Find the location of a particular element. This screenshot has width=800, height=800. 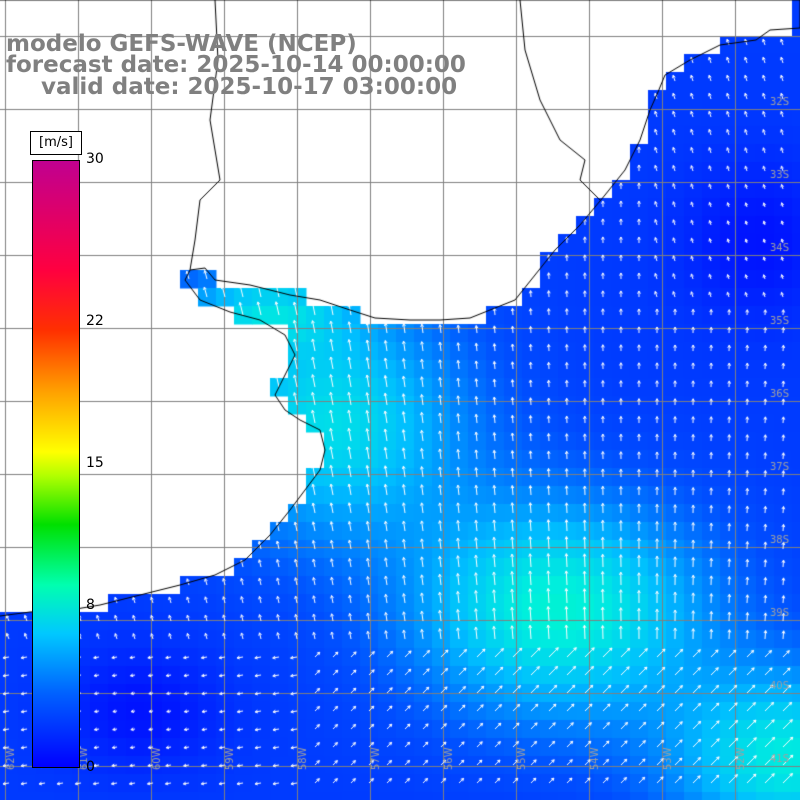

colorbar-tick-label: 8 is located at coordinates (90, 604).